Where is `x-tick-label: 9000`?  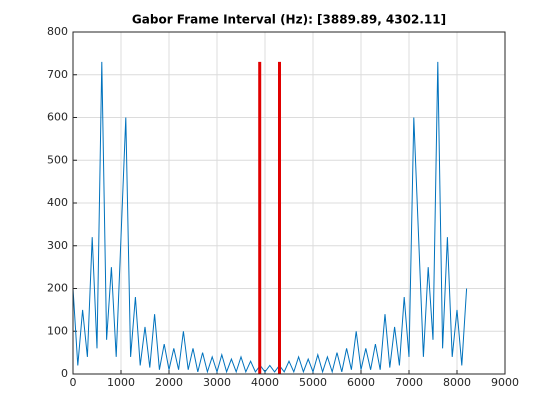 x-tick-label: 9000 is located at coordinates (505, 382).